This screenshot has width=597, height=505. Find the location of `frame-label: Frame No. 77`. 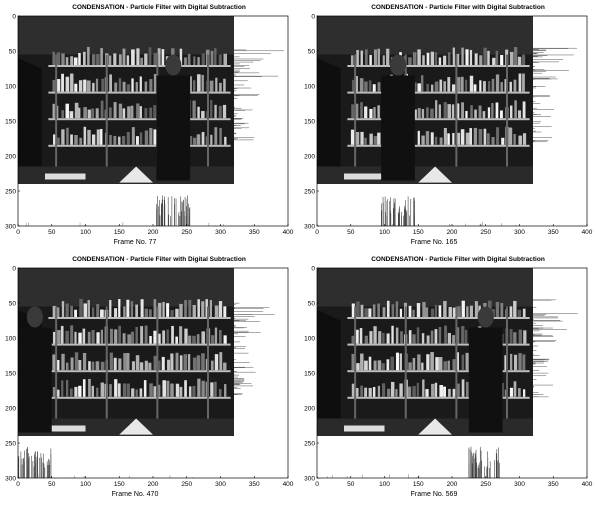

frame-label: Frame No. 77 is located at coordinates (135, 242).